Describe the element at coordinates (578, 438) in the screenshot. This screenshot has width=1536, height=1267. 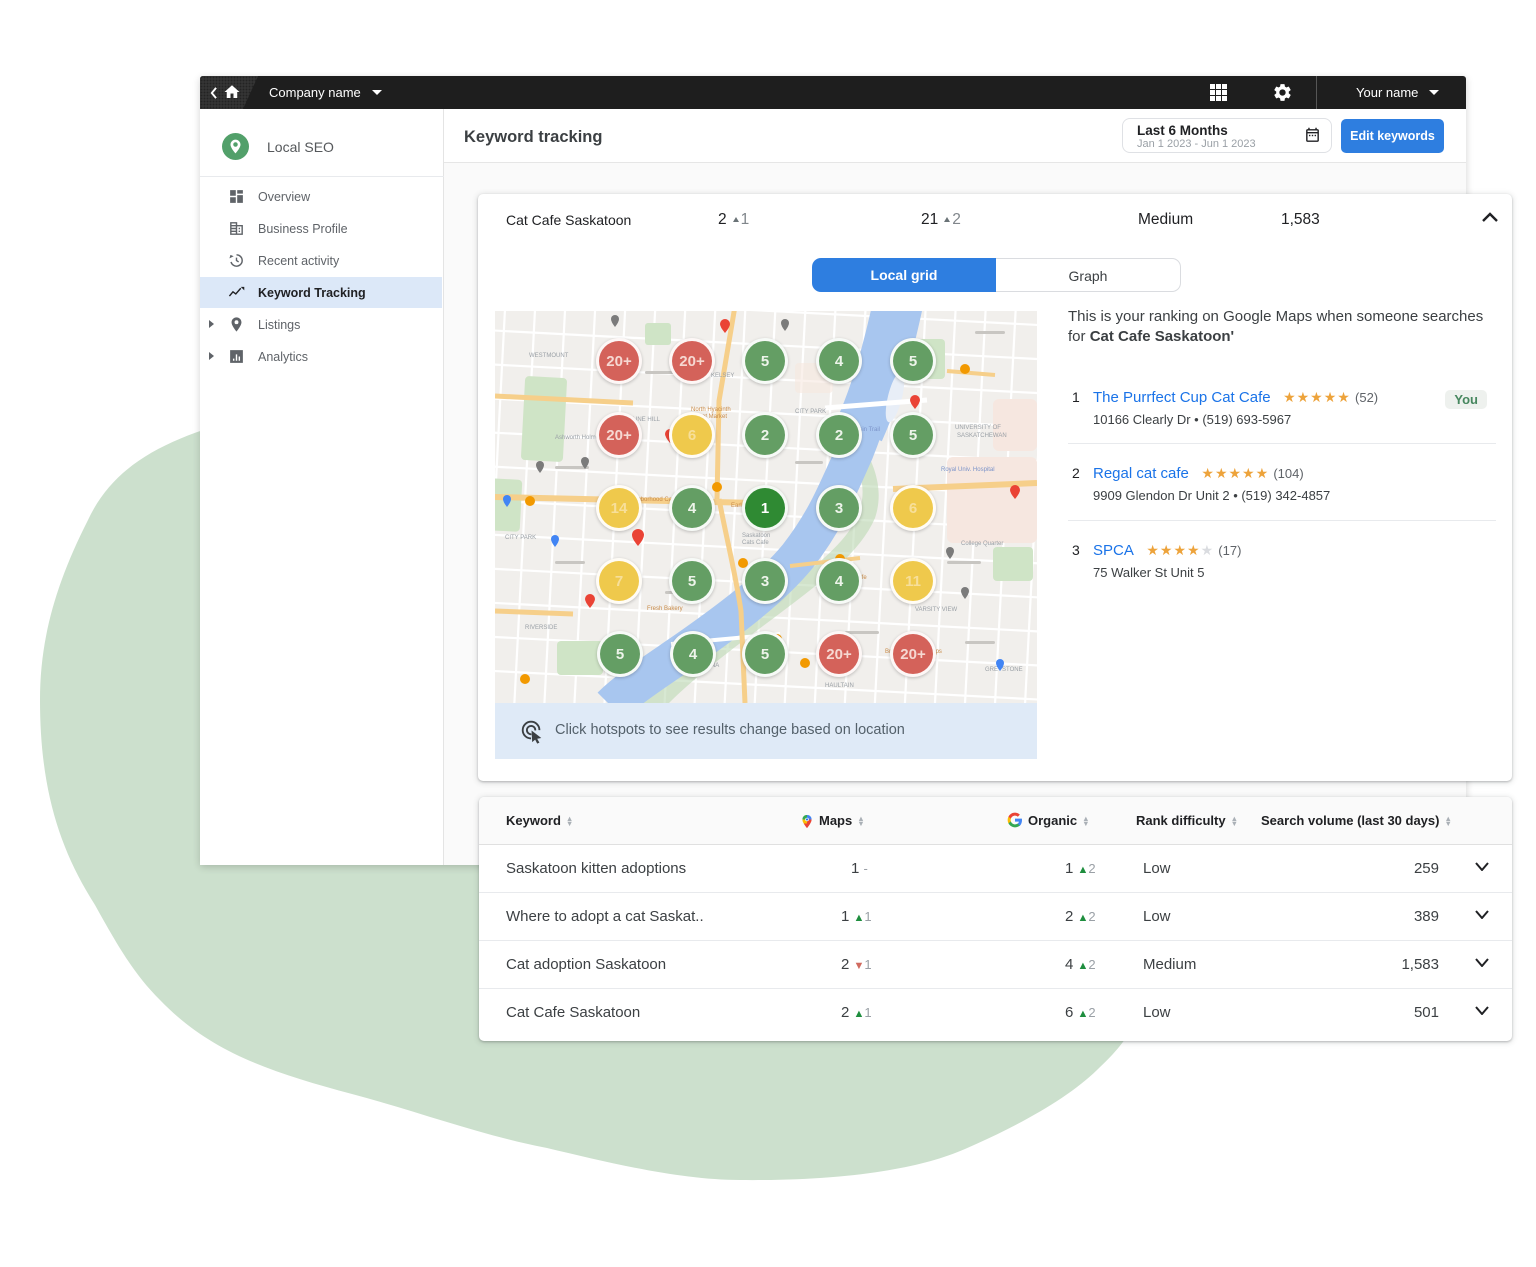
I see `svg-text: Ashworth Holmes` at that location.